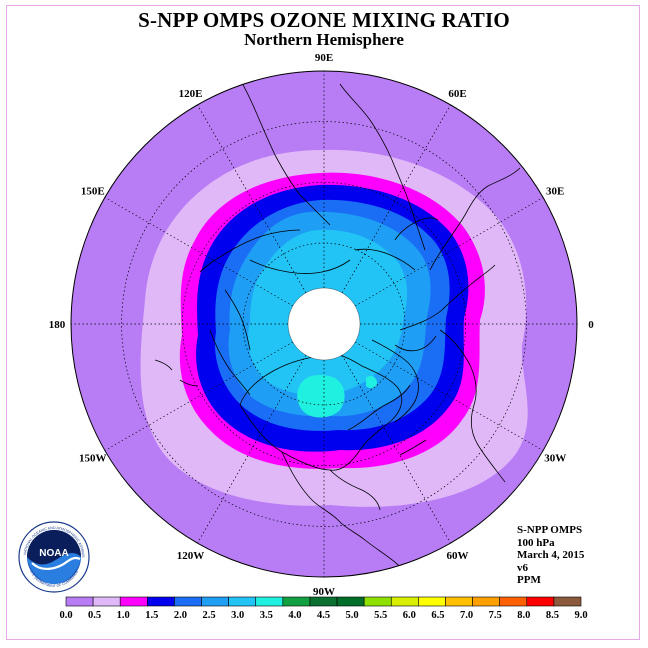  Describe the element at coordinates (57, 325) in the screenshot. I see `longitude-label: 180` at that location.